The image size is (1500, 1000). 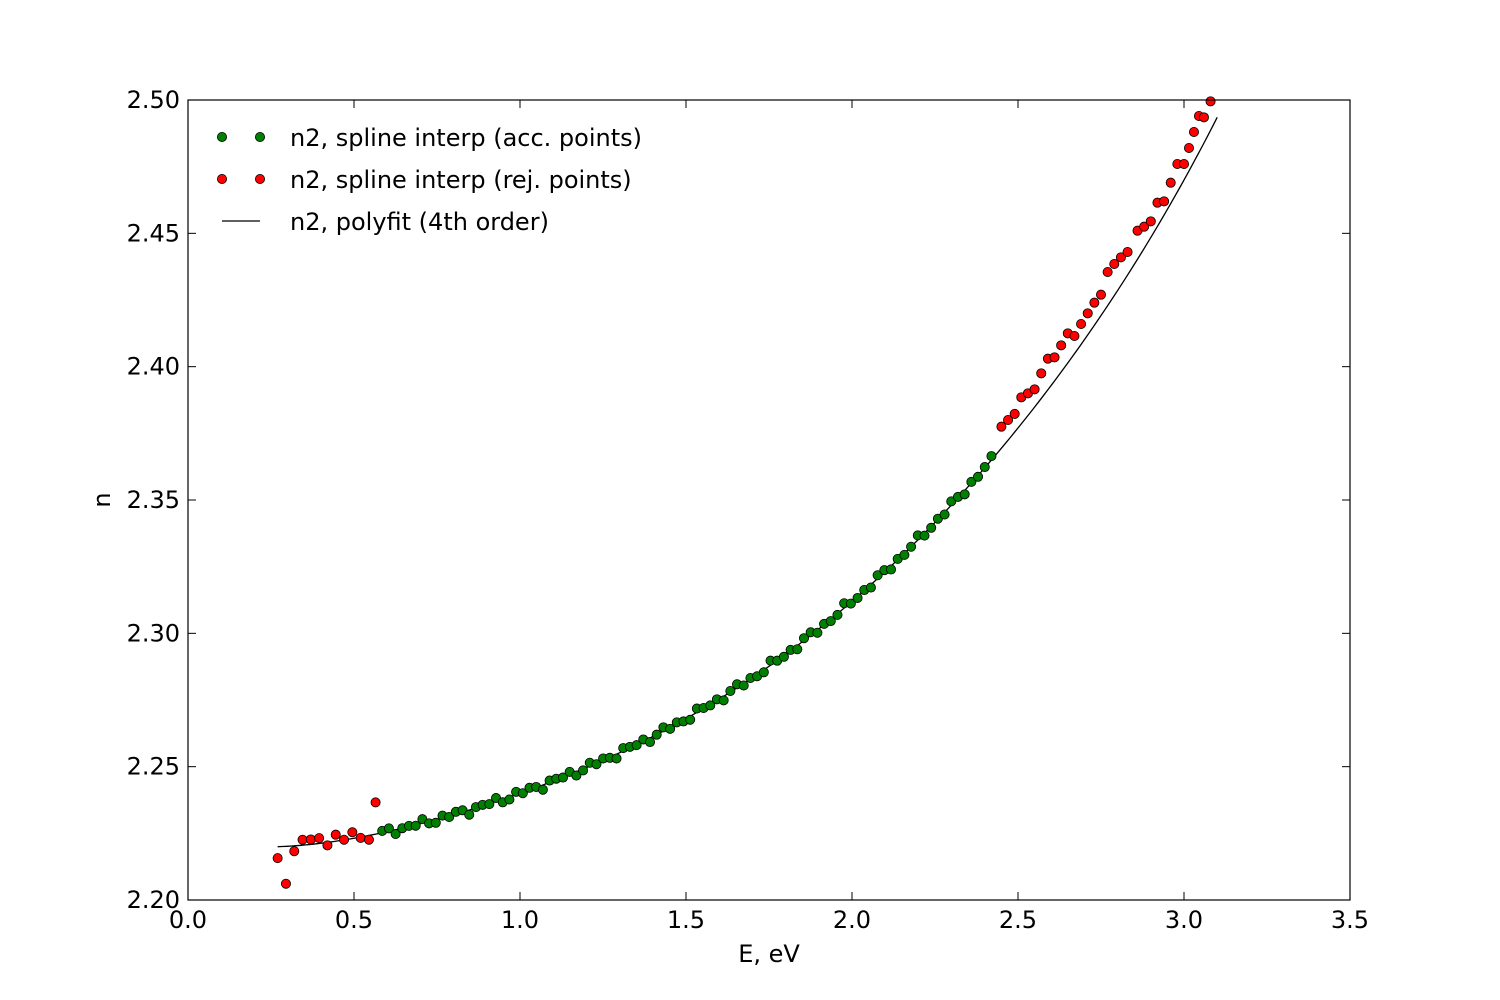 What do you see at coordinates (769, 954) in the screenshot?
I see `x-axis-title: E, eV` at bounding box center [769, 954].